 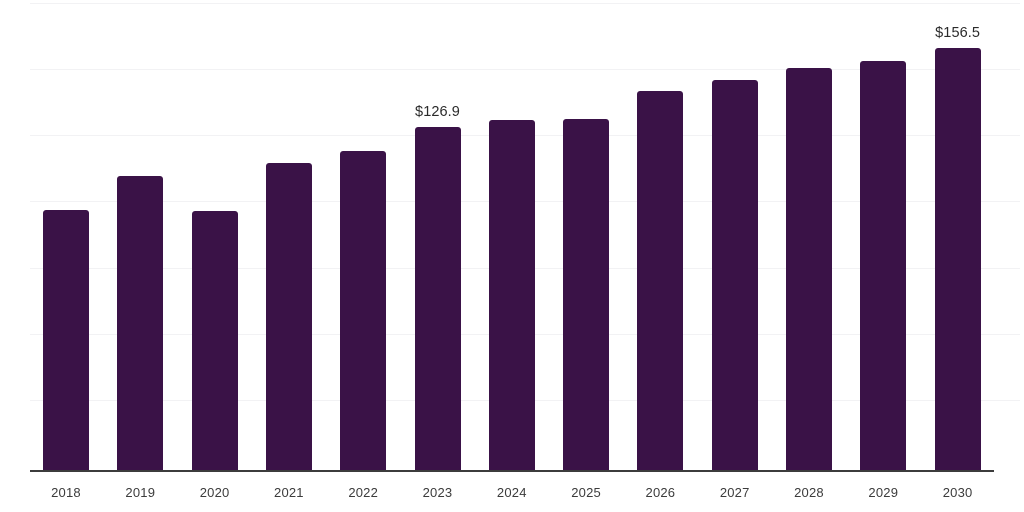 I want to click on x-tick-label-2018: 2018, so click(x=66, y=492).